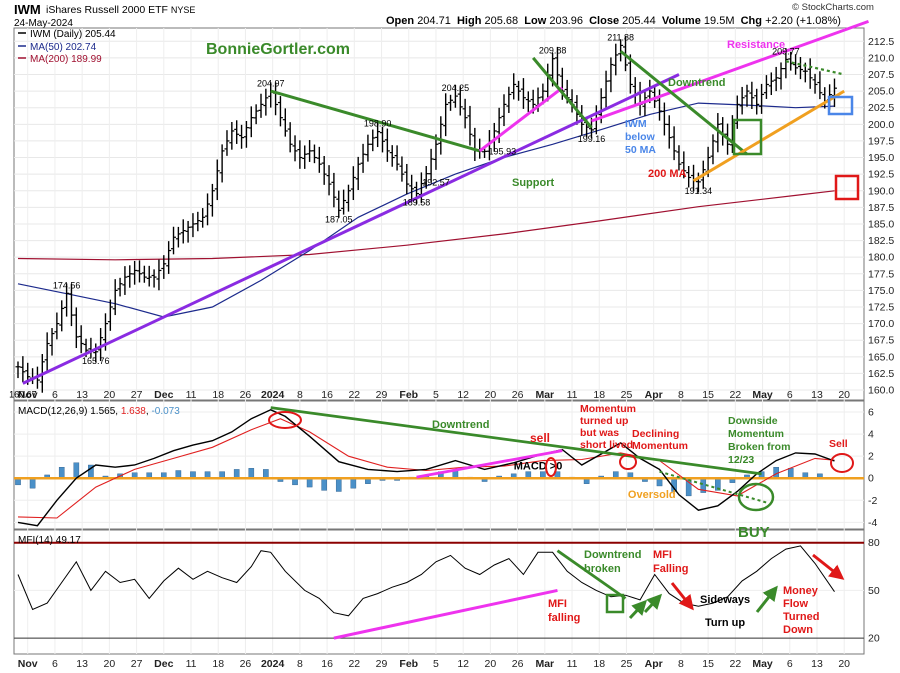 The height and width of the screenshot is (673, 900). I want to click on macd-y-tick-label: 0, so click(871, 479).